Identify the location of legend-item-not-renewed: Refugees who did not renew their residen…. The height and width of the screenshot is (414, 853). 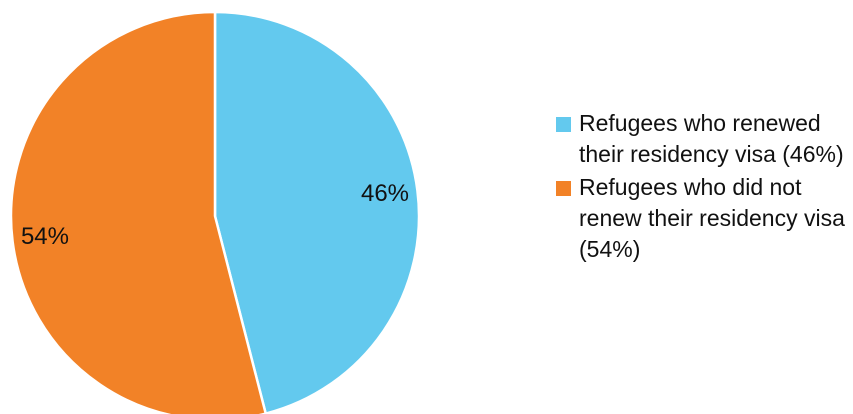
(703, 218).